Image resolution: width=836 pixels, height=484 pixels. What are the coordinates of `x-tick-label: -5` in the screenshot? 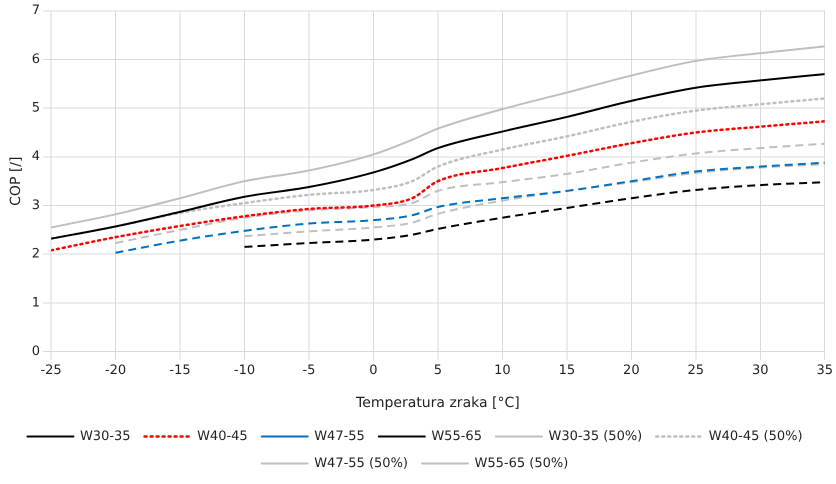 It's located at (309, 370).